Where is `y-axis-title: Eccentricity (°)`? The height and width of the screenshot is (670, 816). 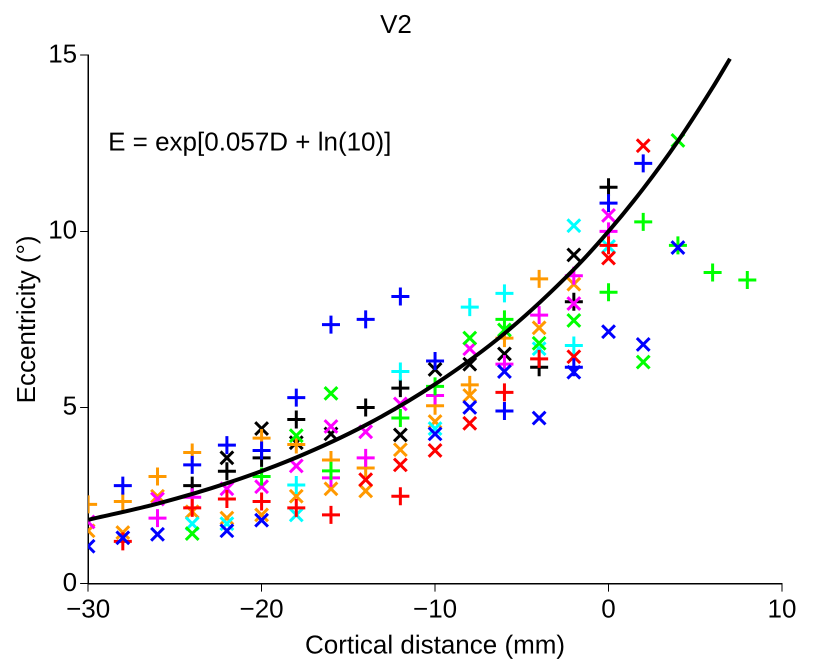 y-axis-title: Eccentricity (°) is located at coordinates (25, 319).